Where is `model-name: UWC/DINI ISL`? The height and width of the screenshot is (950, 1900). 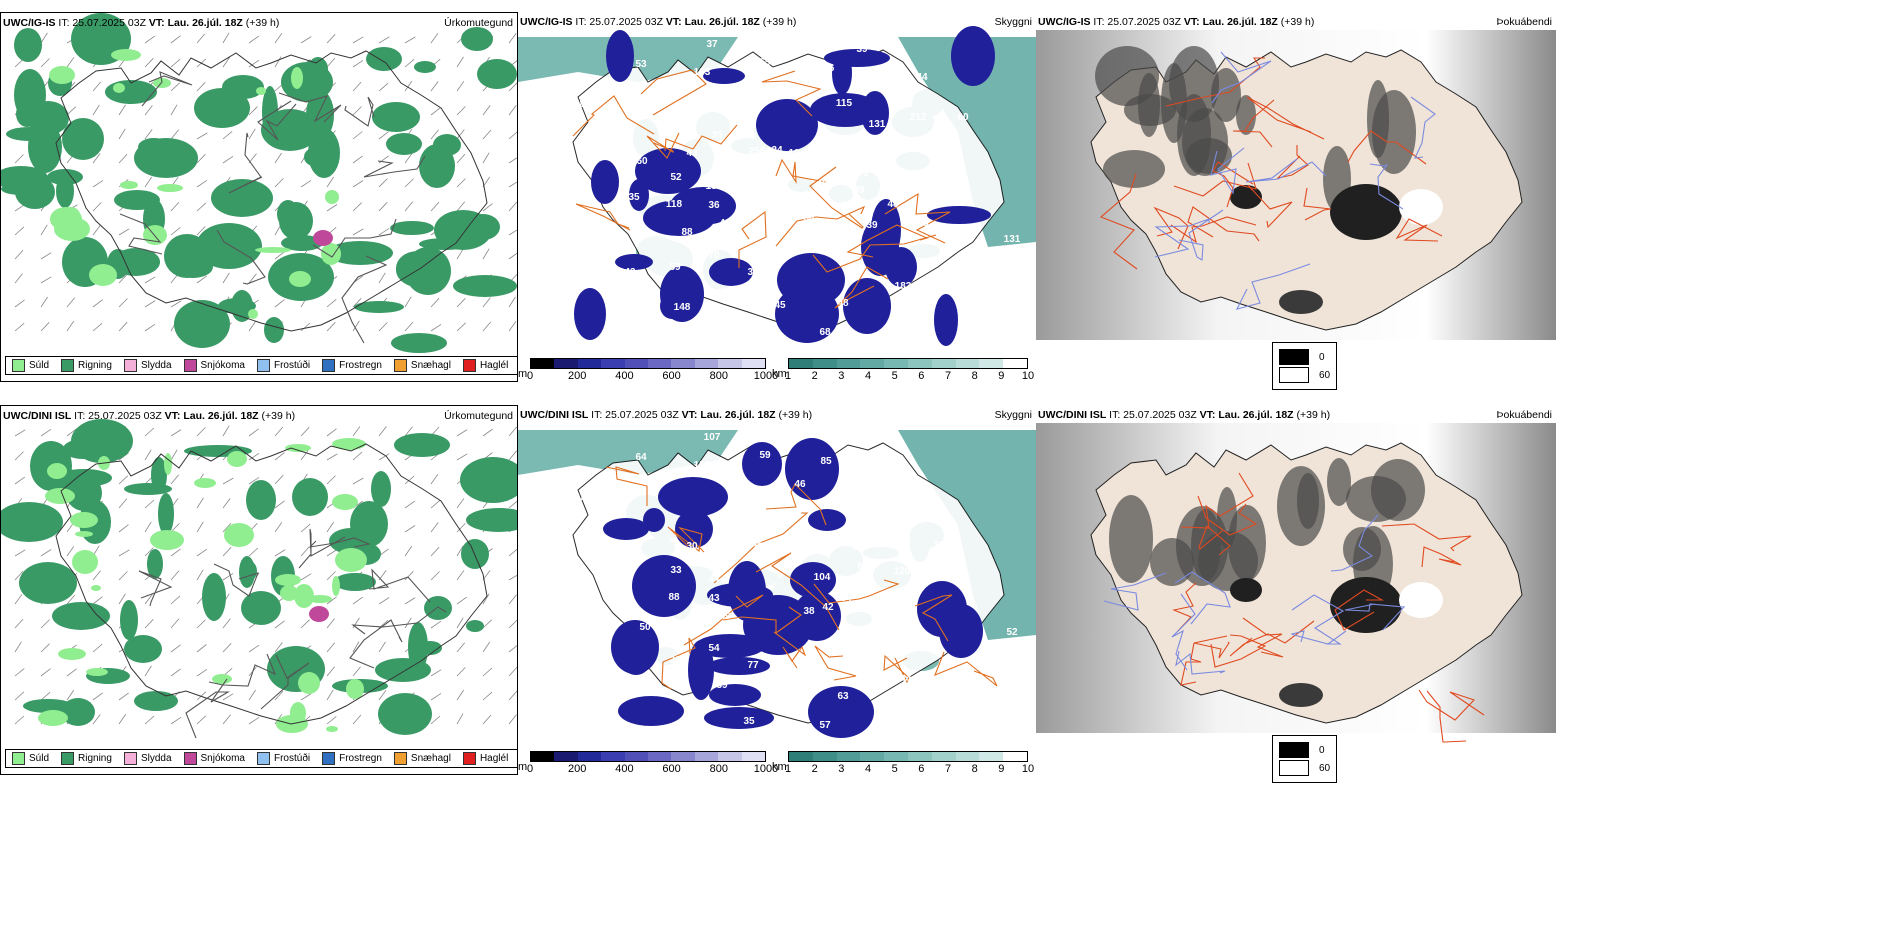
model-name: UWC/DINI ISL is located at coordinates (554, 415).